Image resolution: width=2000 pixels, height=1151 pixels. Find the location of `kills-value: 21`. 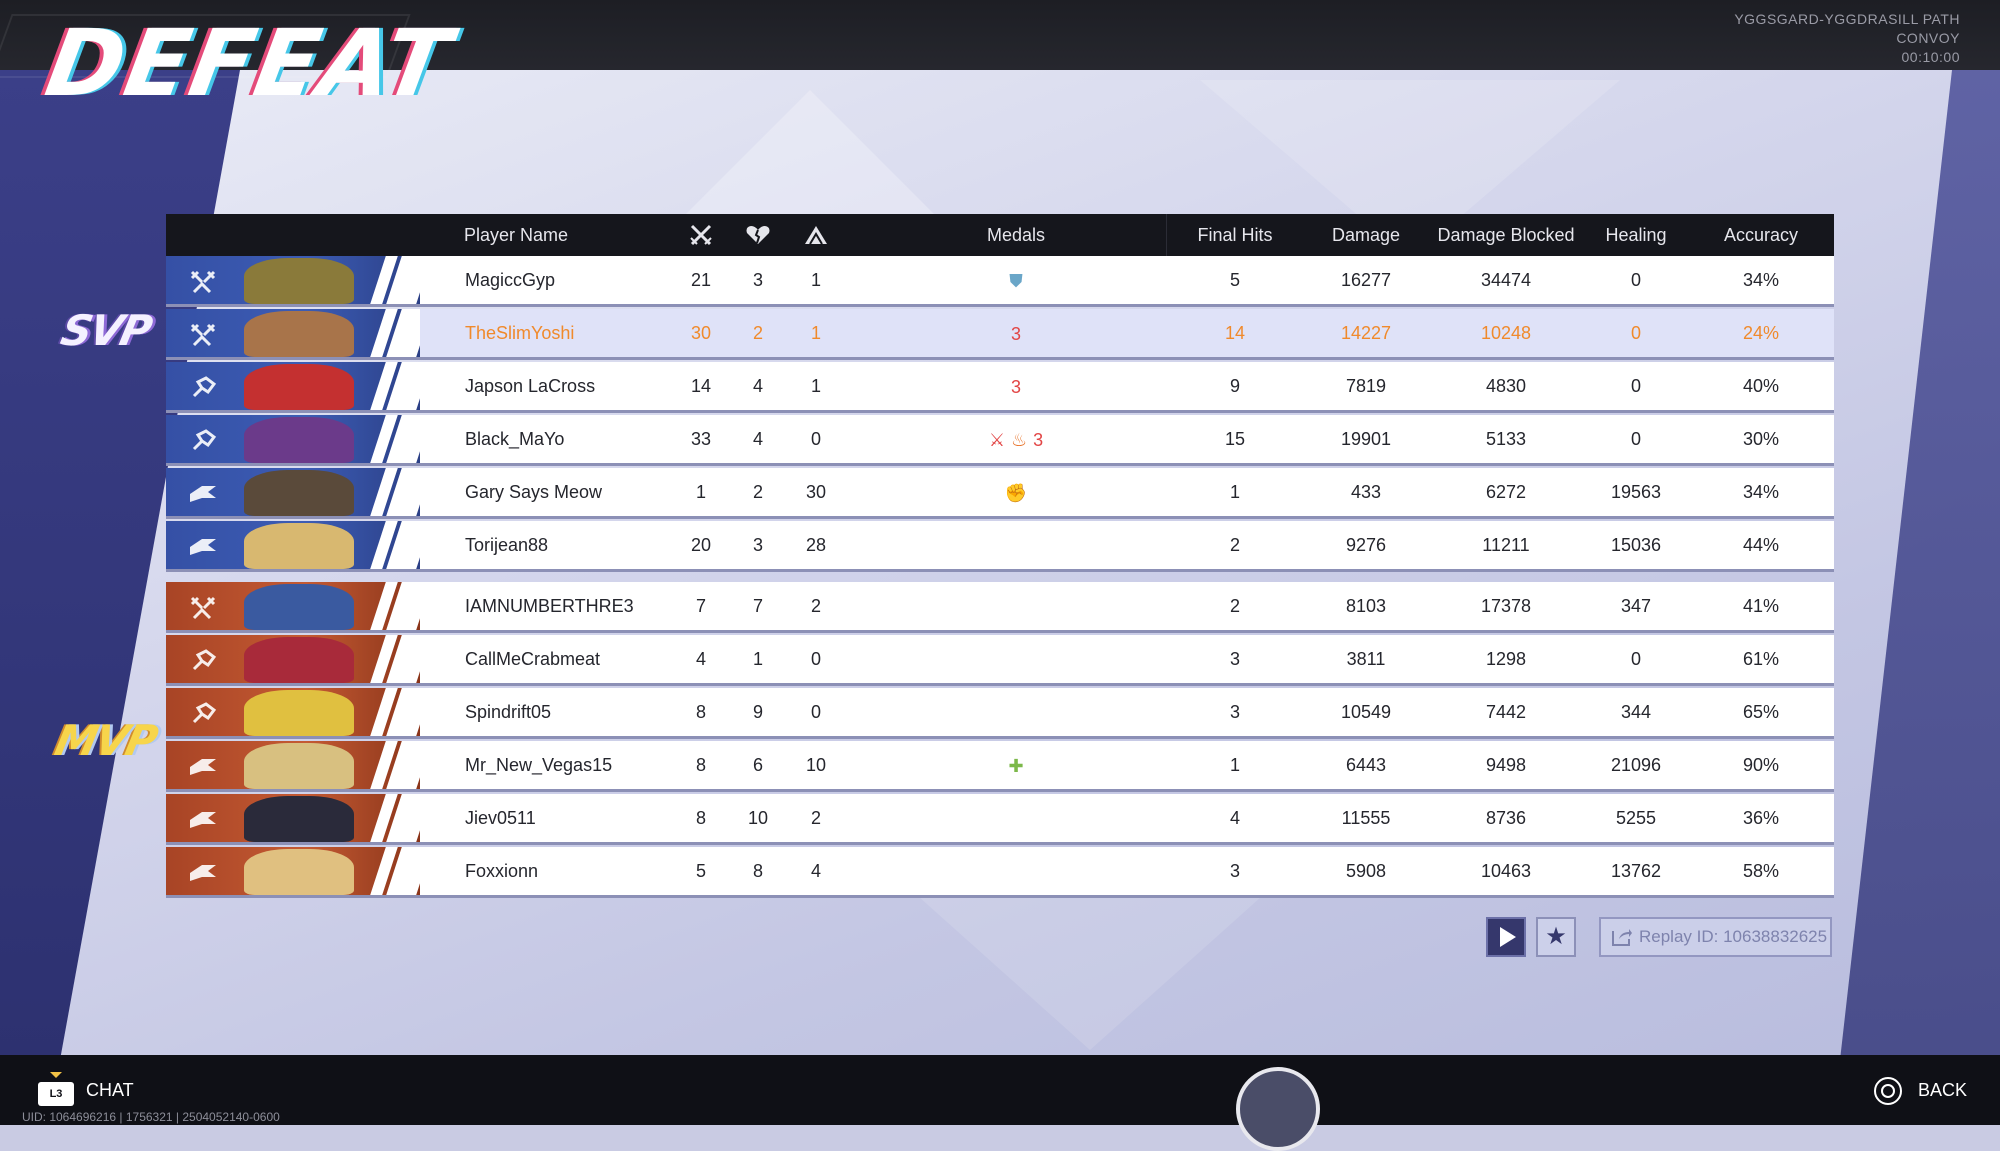

kills-value: 21 is located at coordinates (701, 280).